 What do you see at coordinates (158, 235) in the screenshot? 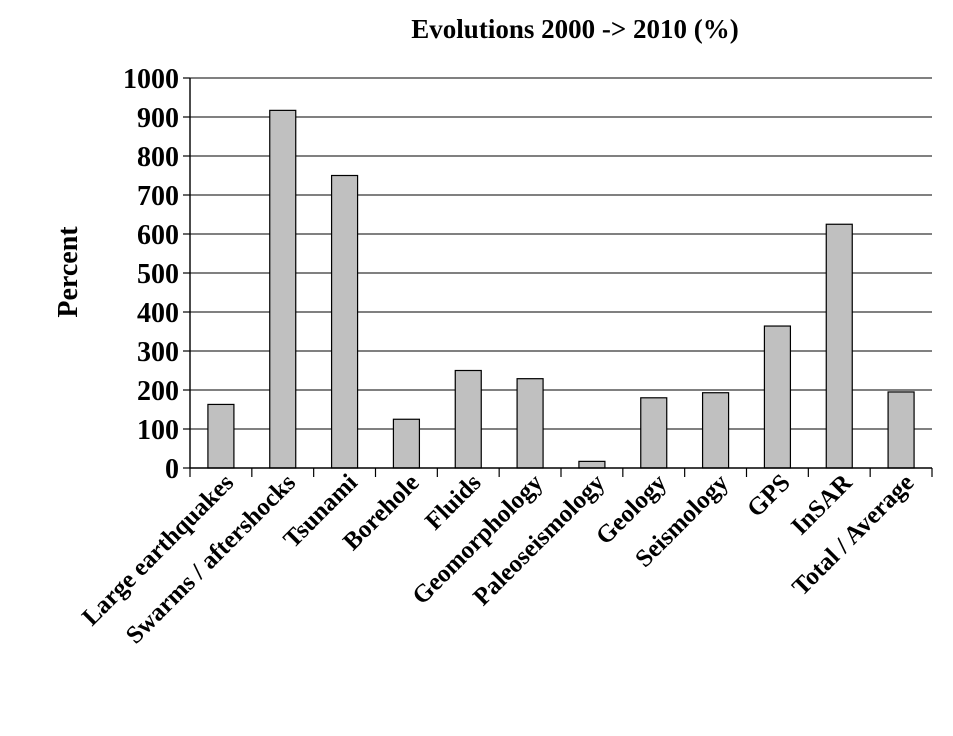
I see `y-tick-label: 600` at bounding box center [158, 235].